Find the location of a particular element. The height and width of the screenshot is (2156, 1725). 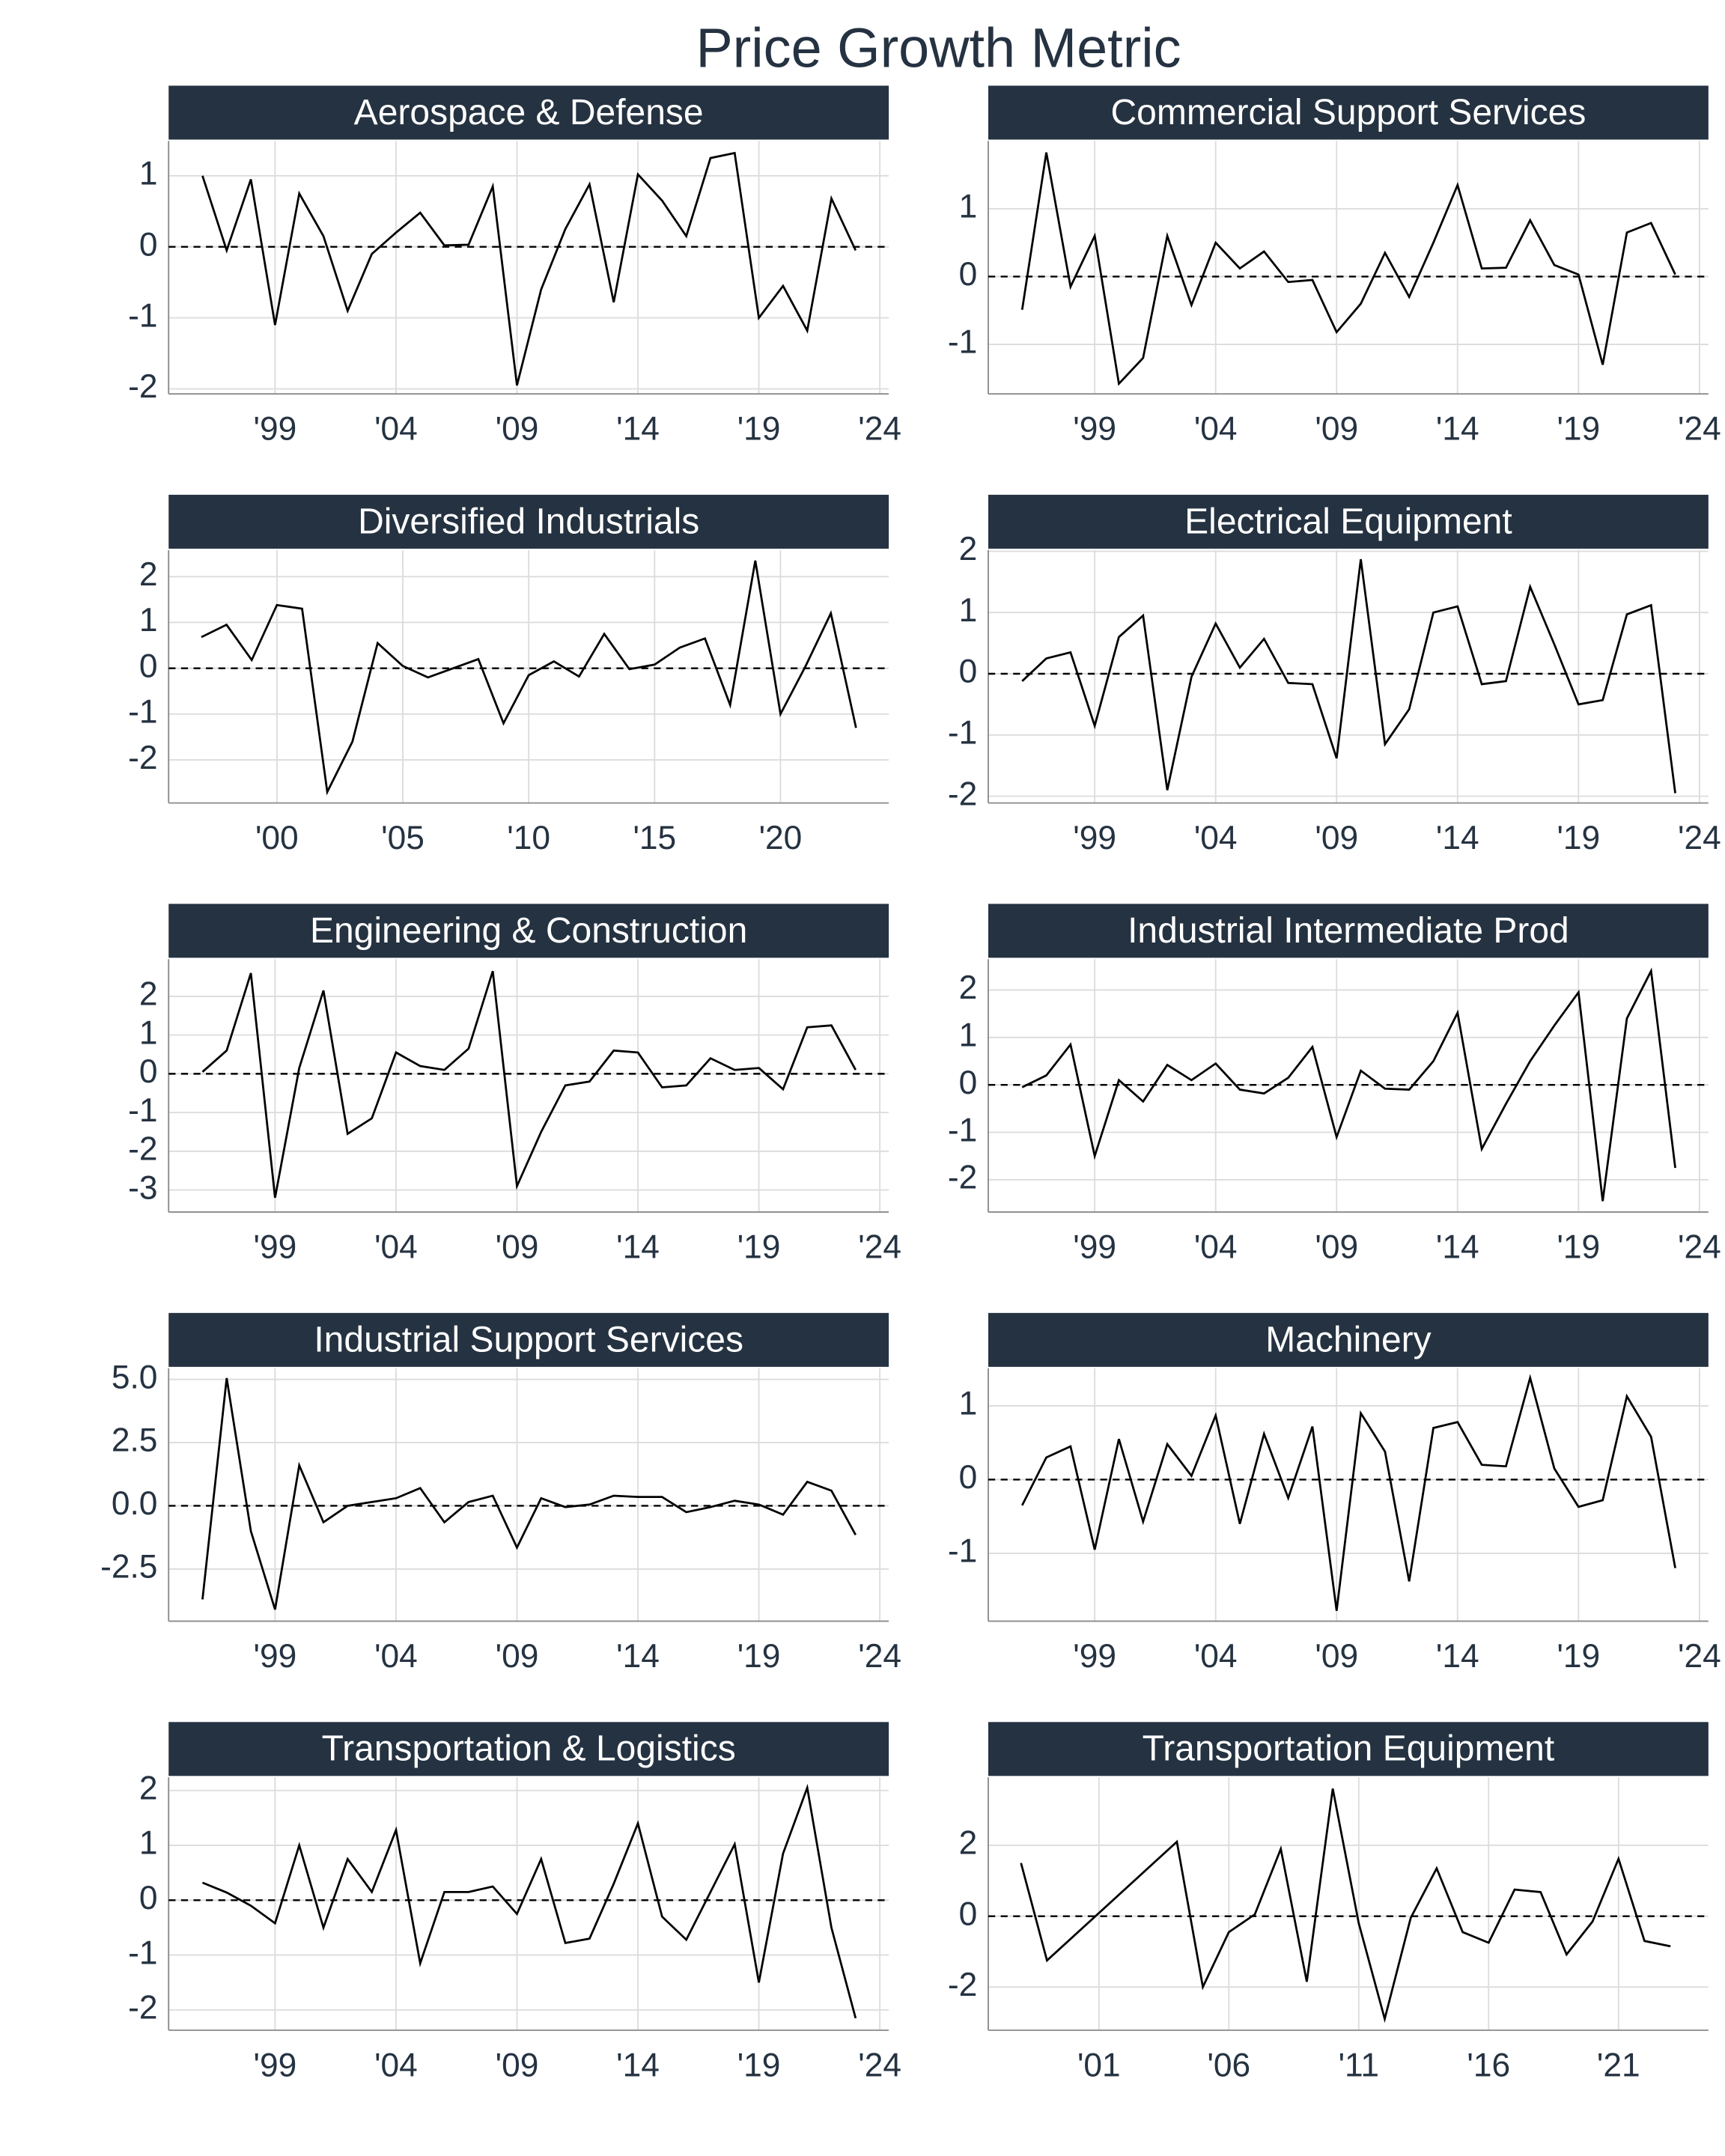

x-tick-label: '16 is located at coordinates (1488, 2065).